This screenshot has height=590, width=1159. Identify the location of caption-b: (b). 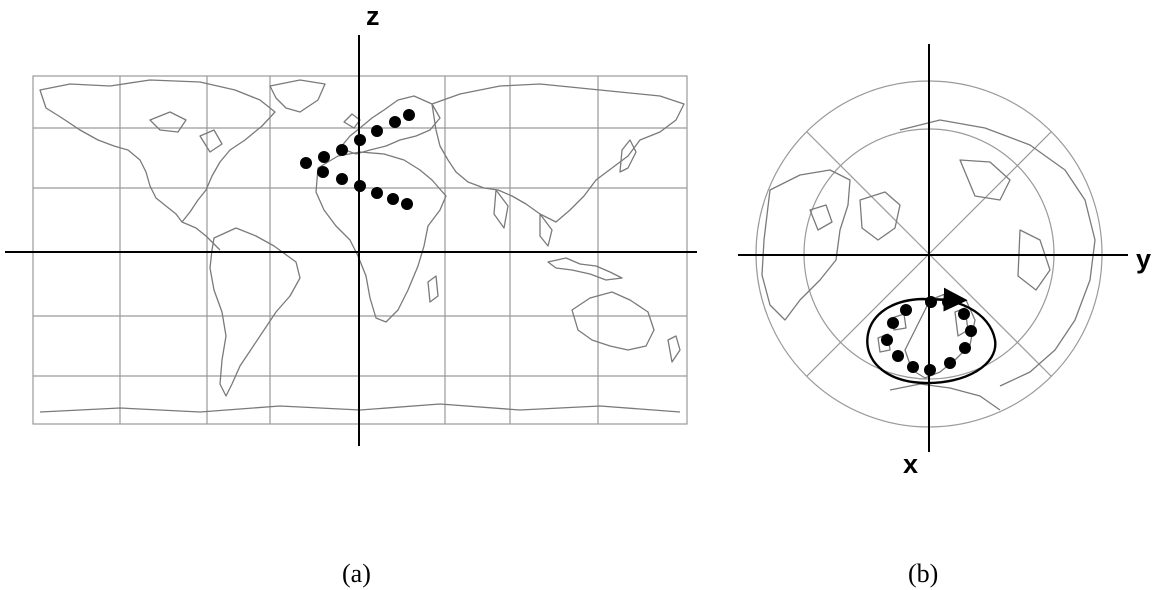
(923, 573).